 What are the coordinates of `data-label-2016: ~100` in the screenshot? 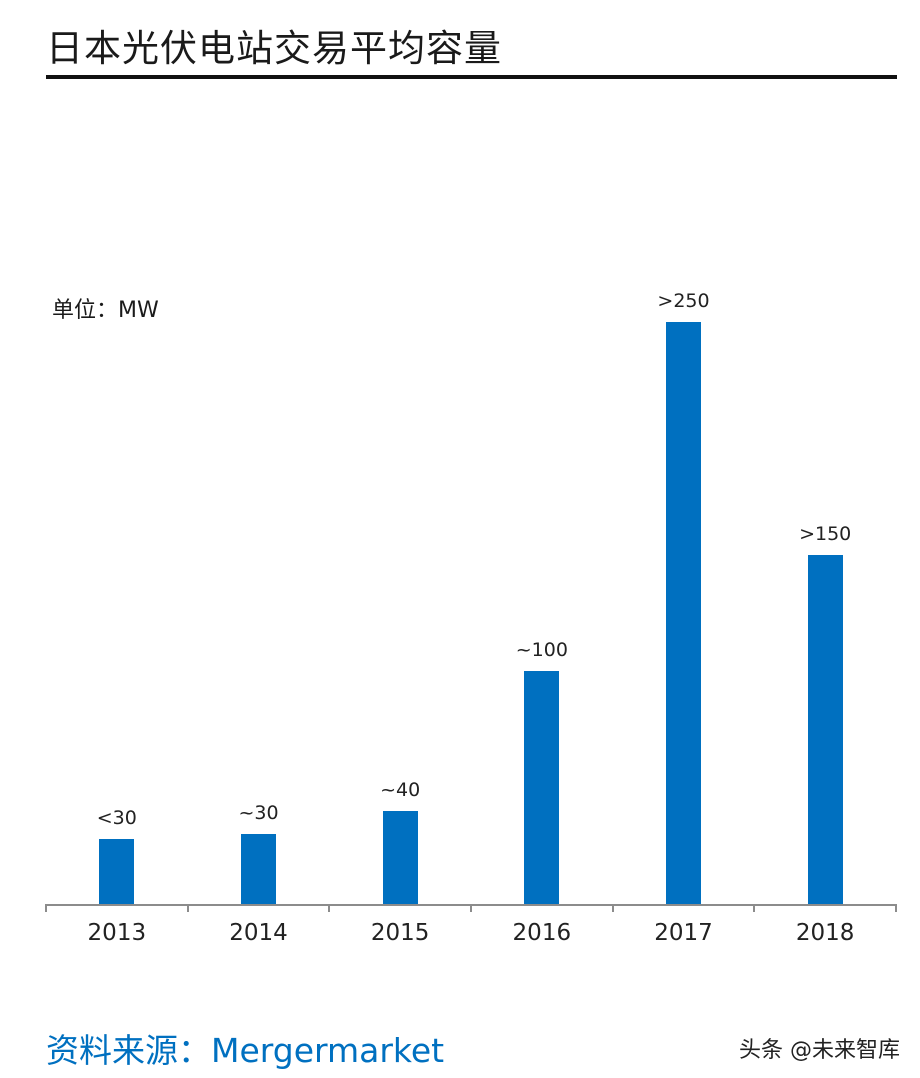 It's located at (541, 650).